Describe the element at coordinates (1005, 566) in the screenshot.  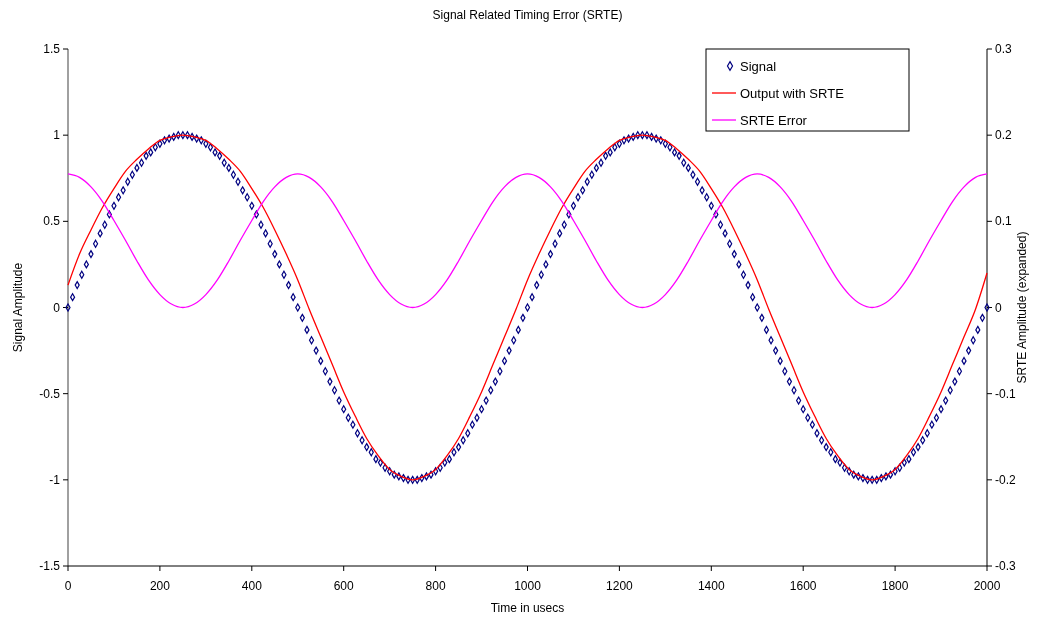
I see `y2-tick-label: -0.3` at that location.